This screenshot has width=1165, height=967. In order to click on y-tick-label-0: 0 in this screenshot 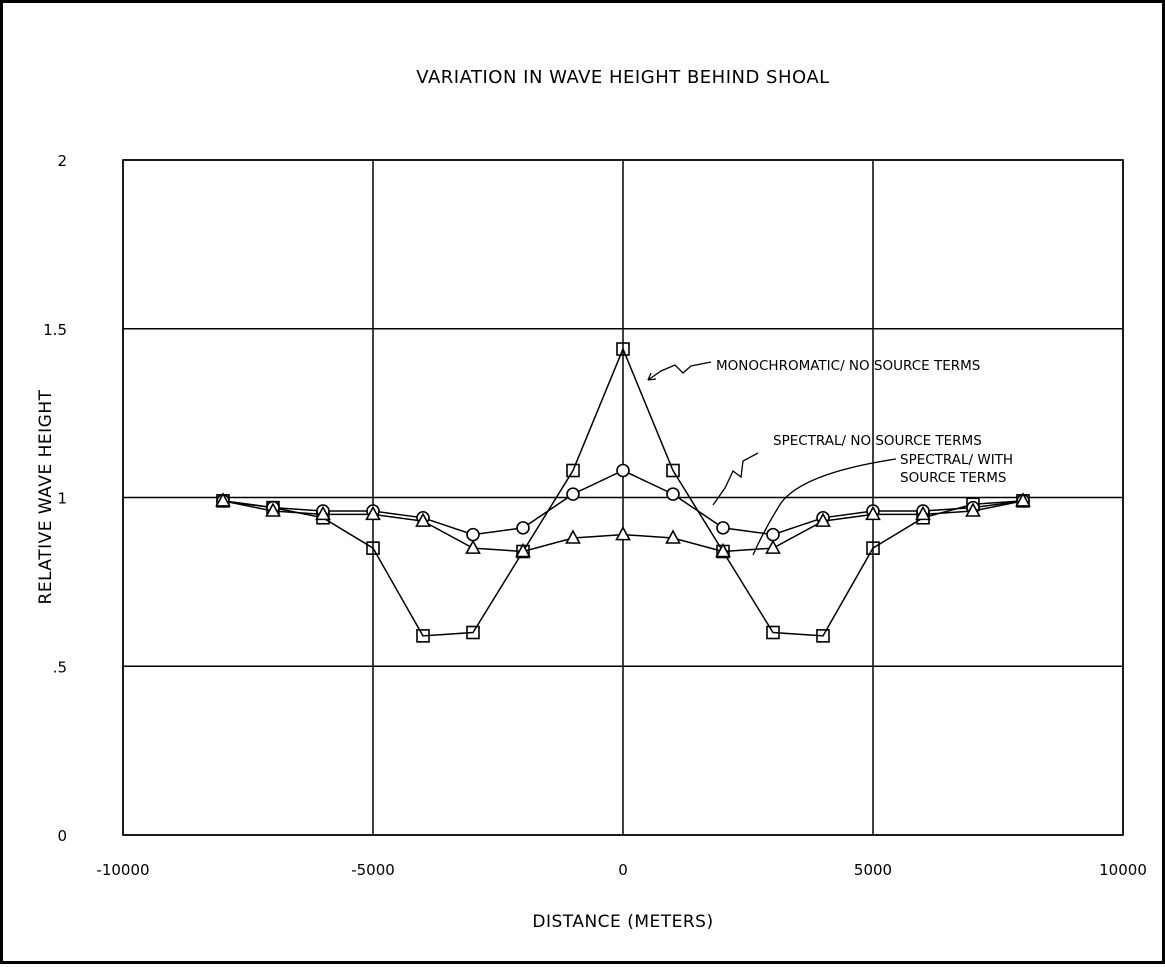, I will do `click(62, 836)`.